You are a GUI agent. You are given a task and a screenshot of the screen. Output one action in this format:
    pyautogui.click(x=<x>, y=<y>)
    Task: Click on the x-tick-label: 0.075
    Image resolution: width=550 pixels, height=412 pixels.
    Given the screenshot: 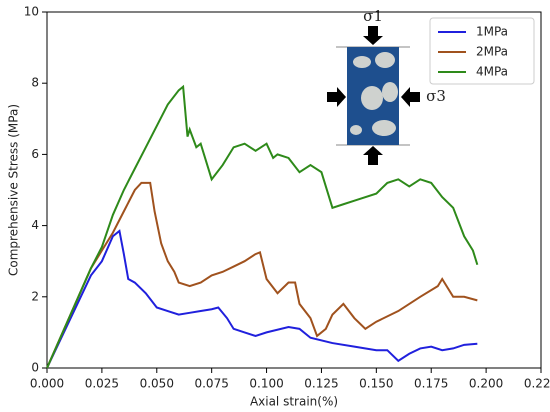 What is the action you would take?
    pyautogui.click(x=211, y=384)
    